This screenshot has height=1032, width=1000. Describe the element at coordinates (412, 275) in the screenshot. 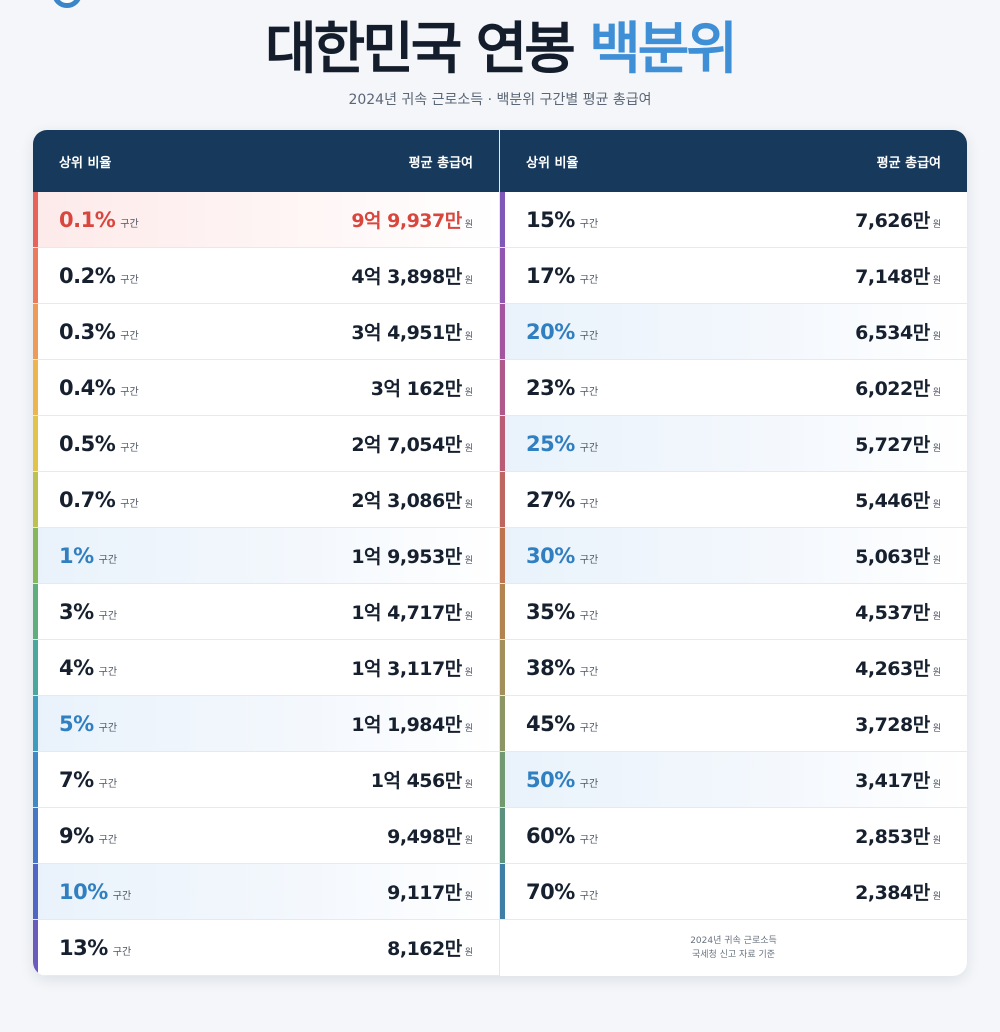

I see `salary-label: 4억 3,898만 원` at that location.